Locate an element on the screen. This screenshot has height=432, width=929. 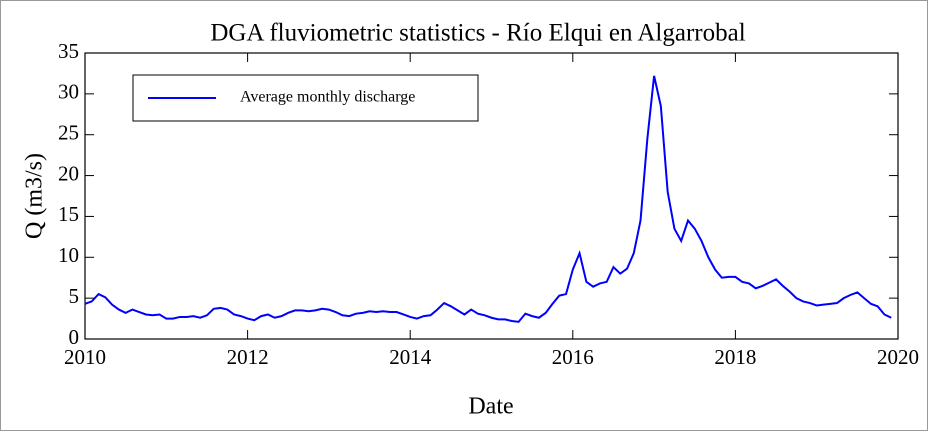
y-tick-label: 10 is located at coordinates (68, 255).